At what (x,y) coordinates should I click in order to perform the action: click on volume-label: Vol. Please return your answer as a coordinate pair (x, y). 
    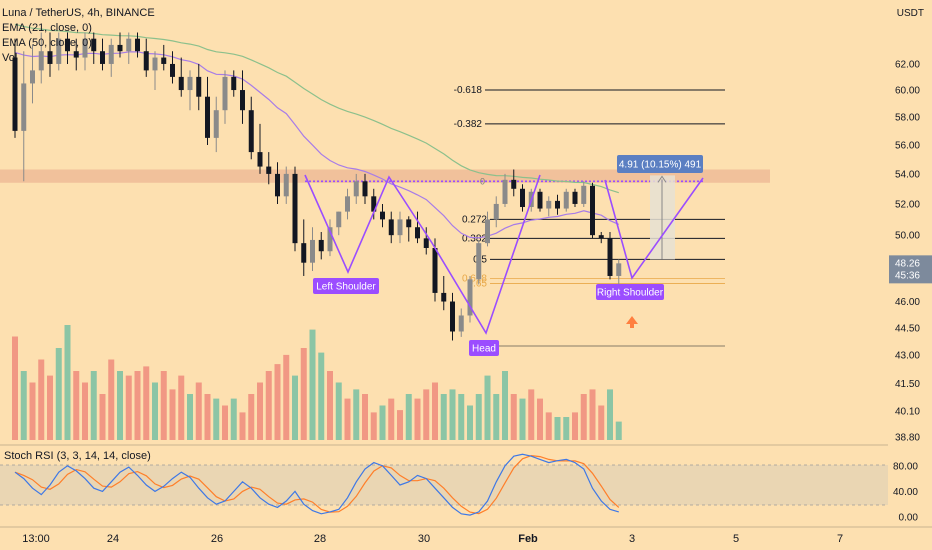
    Looking at the image, I should click on (10, 58).